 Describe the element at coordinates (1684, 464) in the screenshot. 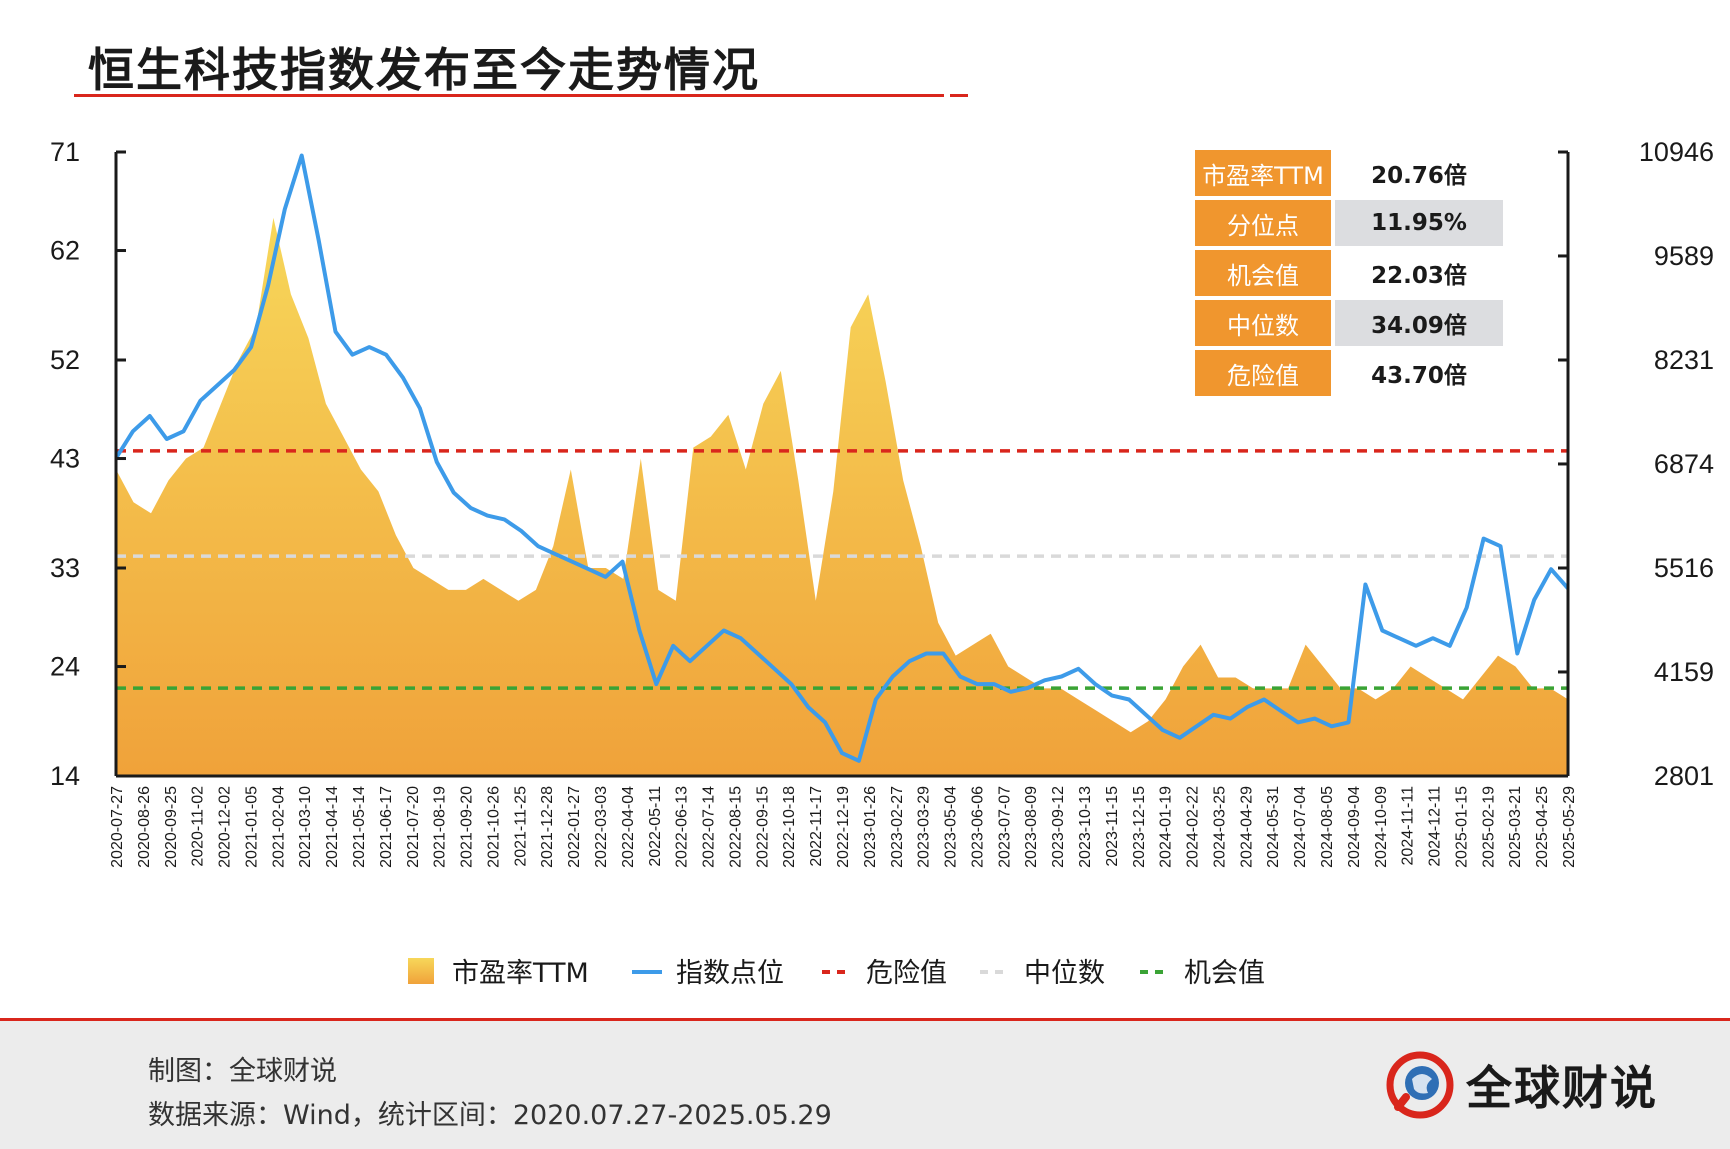

I see `right-axis-tick-label: 6874` at that location.